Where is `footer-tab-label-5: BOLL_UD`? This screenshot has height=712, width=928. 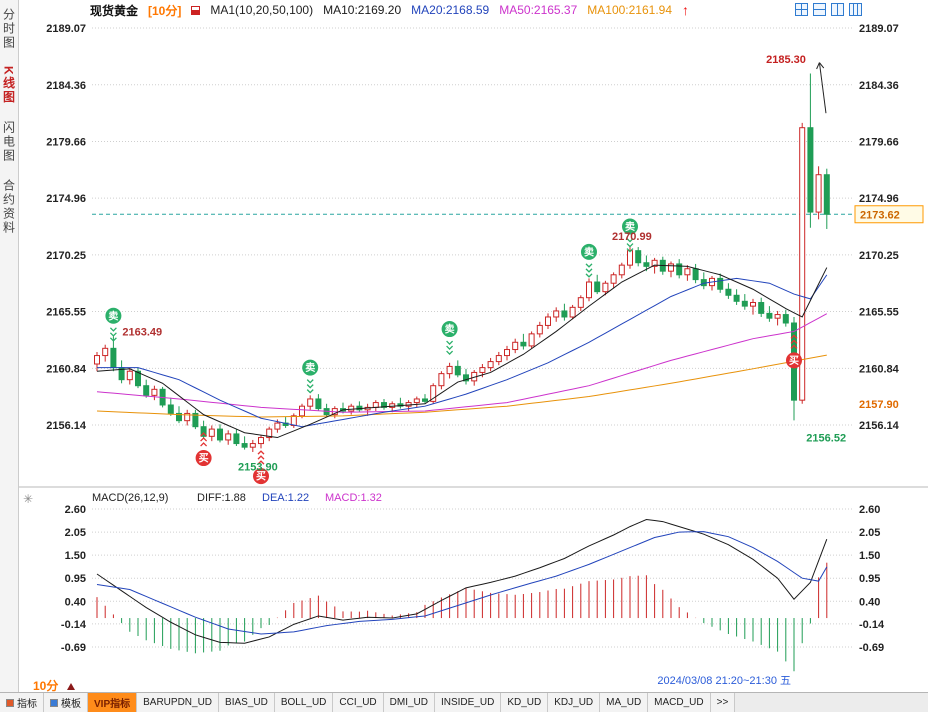 footer-tab-label-5: BOLL_UD is located at coordinates (303, 702).